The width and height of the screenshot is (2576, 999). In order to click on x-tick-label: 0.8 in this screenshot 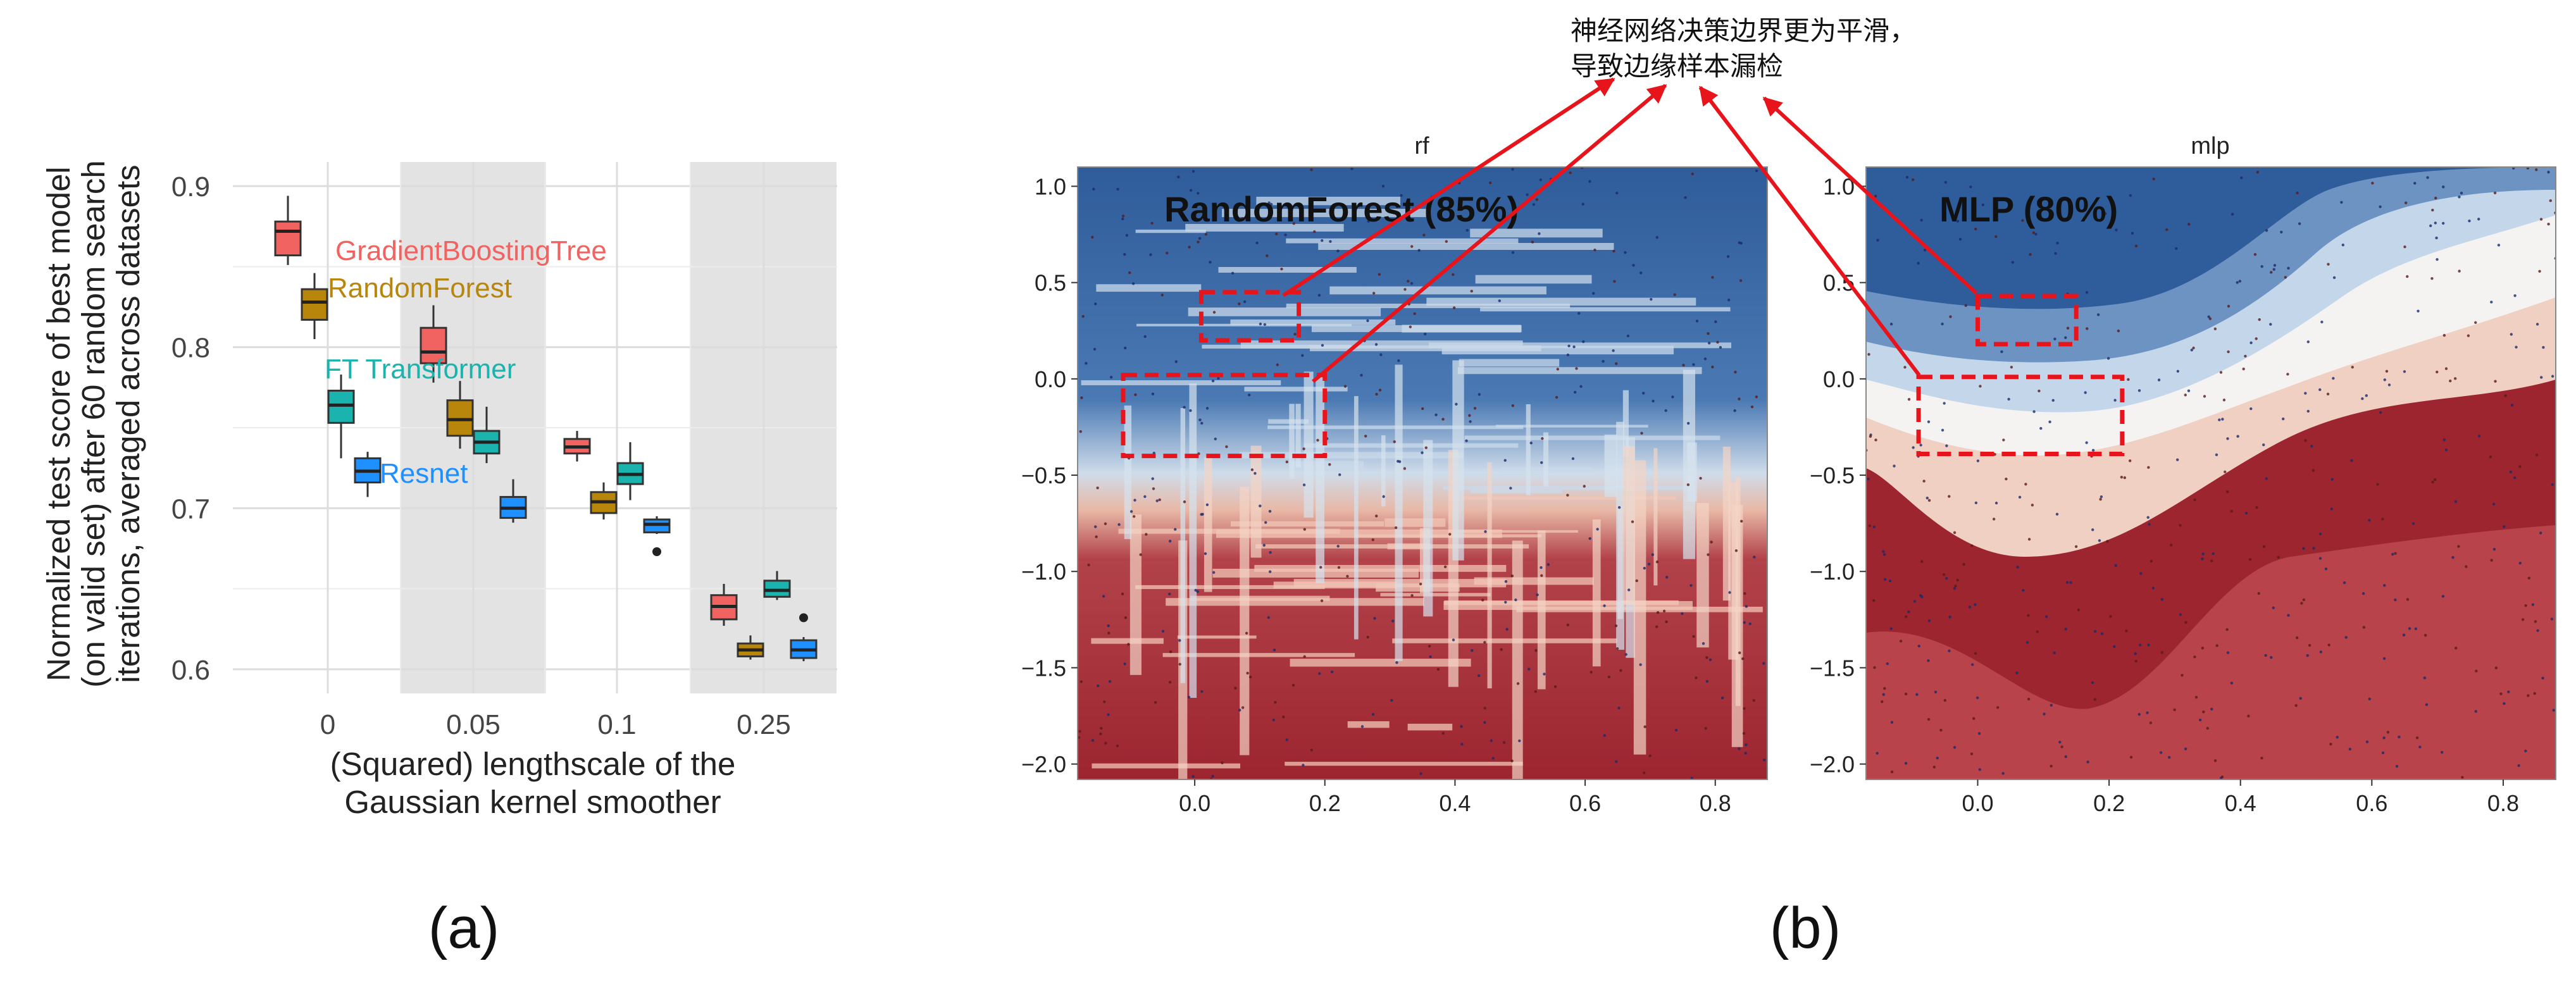, I will do `click(1715, 803)`.